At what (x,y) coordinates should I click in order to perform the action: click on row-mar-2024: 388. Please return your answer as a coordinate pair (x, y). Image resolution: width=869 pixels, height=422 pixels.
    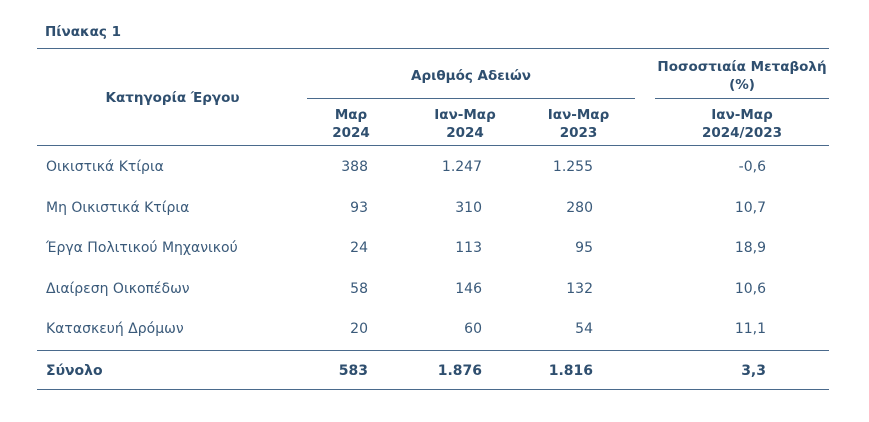
    Looking at the image, I should click on (354, 167).